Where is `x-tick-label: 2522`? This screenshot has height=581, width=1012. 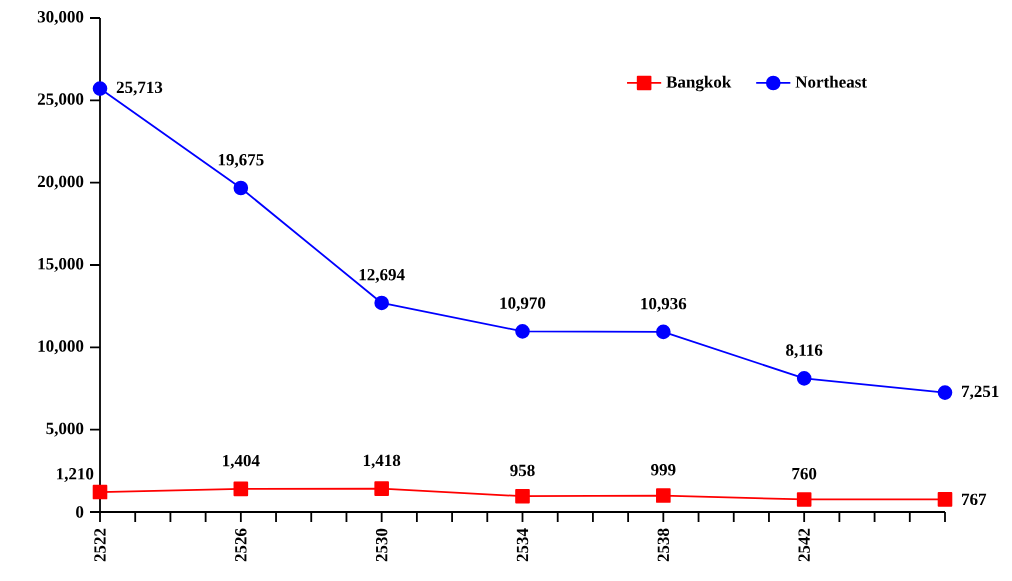 x-tick-label: 2522 is located at coordinates (100, 545).